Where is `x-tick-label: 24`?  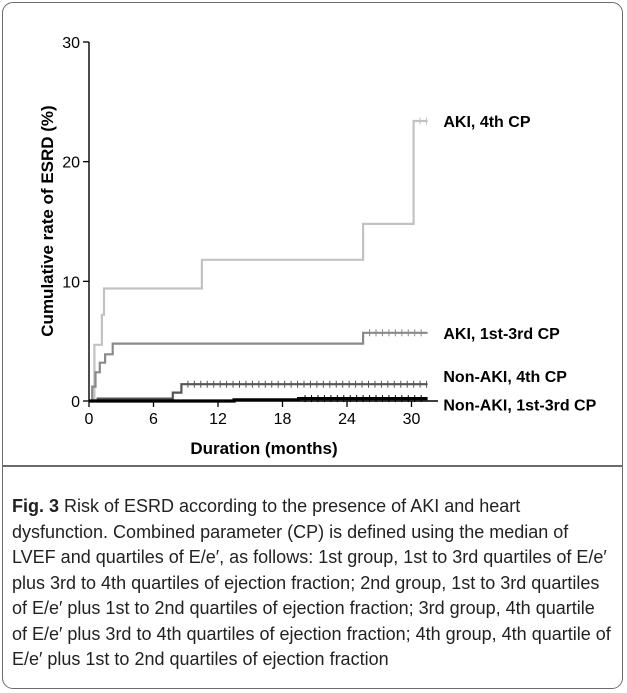 x-tick-label: 24 is located at coordinates (347, 419).